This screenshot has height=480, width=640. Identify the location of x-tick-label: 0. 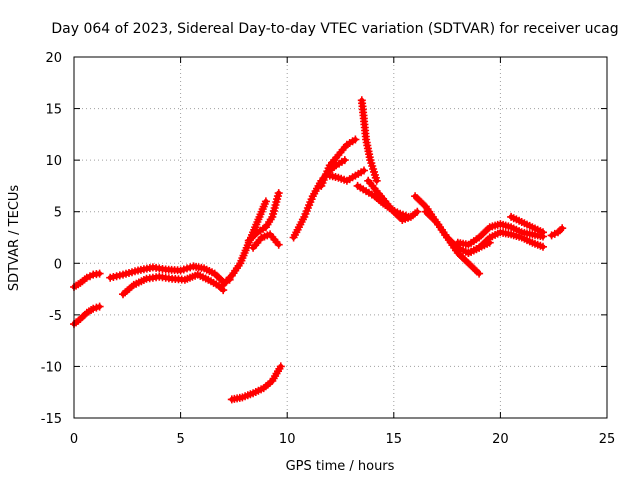
(74, 439).